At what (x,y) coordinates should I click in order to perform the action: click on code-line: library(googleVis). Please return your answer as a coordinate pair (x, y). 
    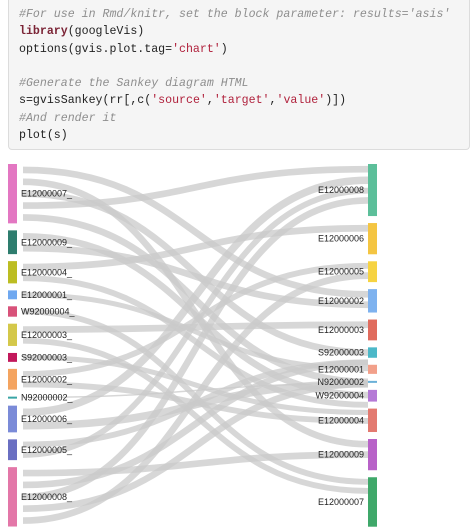
    Looking at the image, I should click on (244, 31).